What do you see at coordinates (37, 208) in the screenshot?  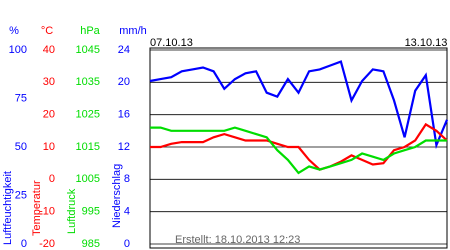 I see `axis-title: Temperatur` at bounding box center [37, 208].